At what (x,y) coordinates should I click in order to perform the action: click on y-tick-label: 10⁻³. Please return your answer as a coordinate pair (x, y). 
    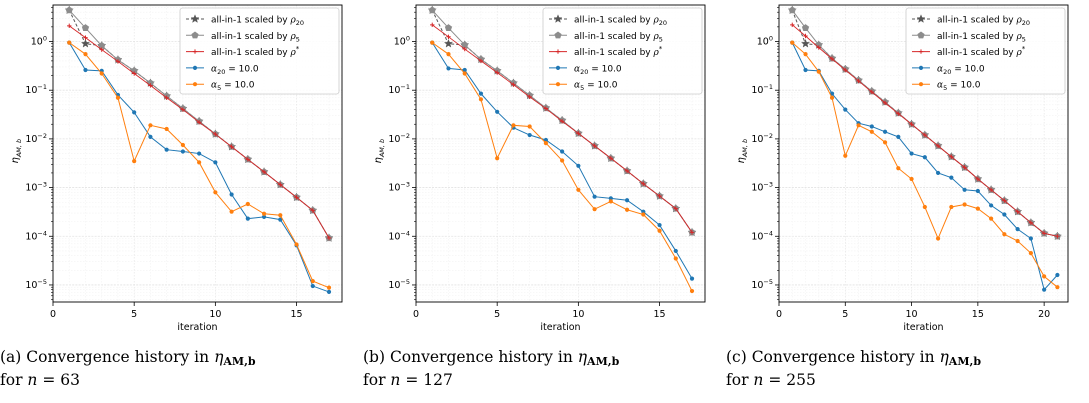
    Looking at the image, I should click on (36, 187).